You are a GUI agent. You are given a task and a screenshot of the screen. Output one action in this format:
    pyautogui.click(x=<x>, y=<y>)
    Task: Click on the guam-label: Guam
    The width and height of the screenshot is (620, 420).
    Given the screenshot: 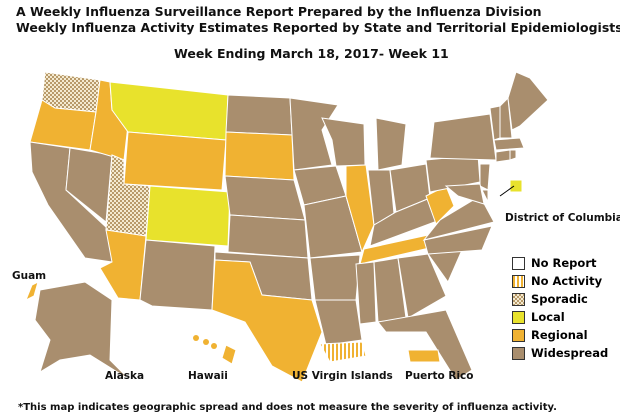 What is the action you would take?
    pyautogui.click(x=29, y=276)
    